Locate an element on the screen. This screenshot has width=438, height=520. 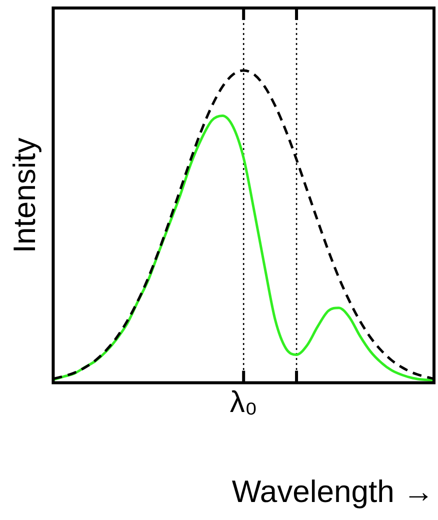
text: λ₀ is located at coordinates (244, 403).